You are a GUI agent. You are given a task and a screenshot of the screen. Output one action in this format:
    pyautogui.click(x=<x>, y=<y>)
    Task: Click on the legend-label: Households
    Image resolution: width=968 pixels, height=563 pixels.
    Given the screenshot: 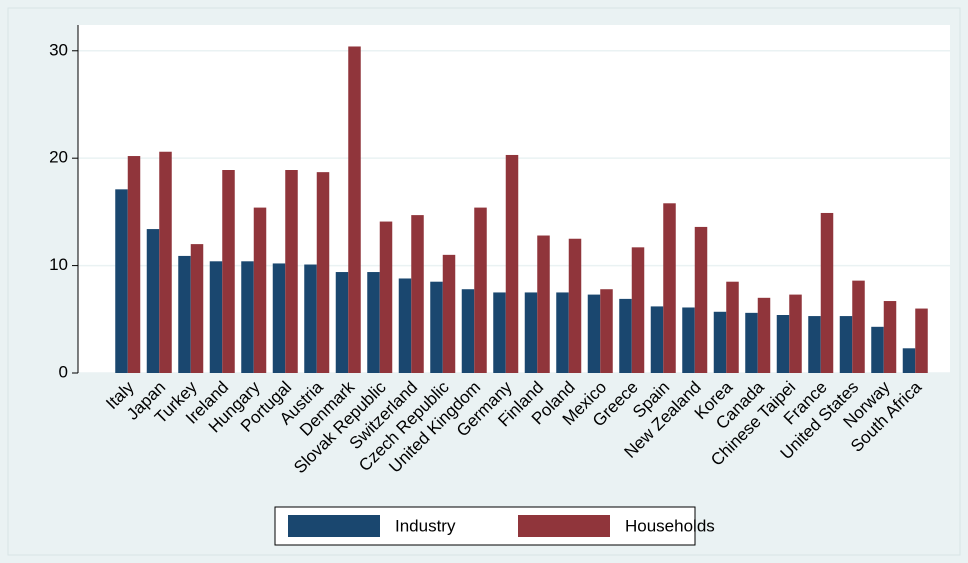 What is the action you would take?
    pyautogui.click(x=670, y=525)
    